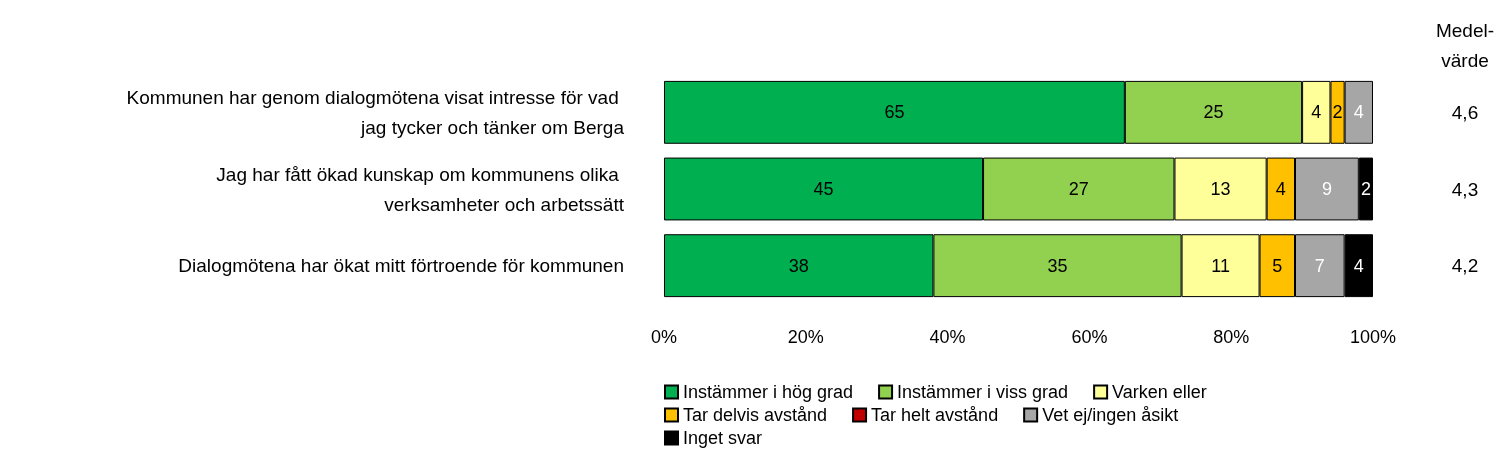 The width and height of the screenshot is (1502, 454). Describe the element at coordinates (1213, 112) in the screenshot. I see `data-label: 25` at that location.